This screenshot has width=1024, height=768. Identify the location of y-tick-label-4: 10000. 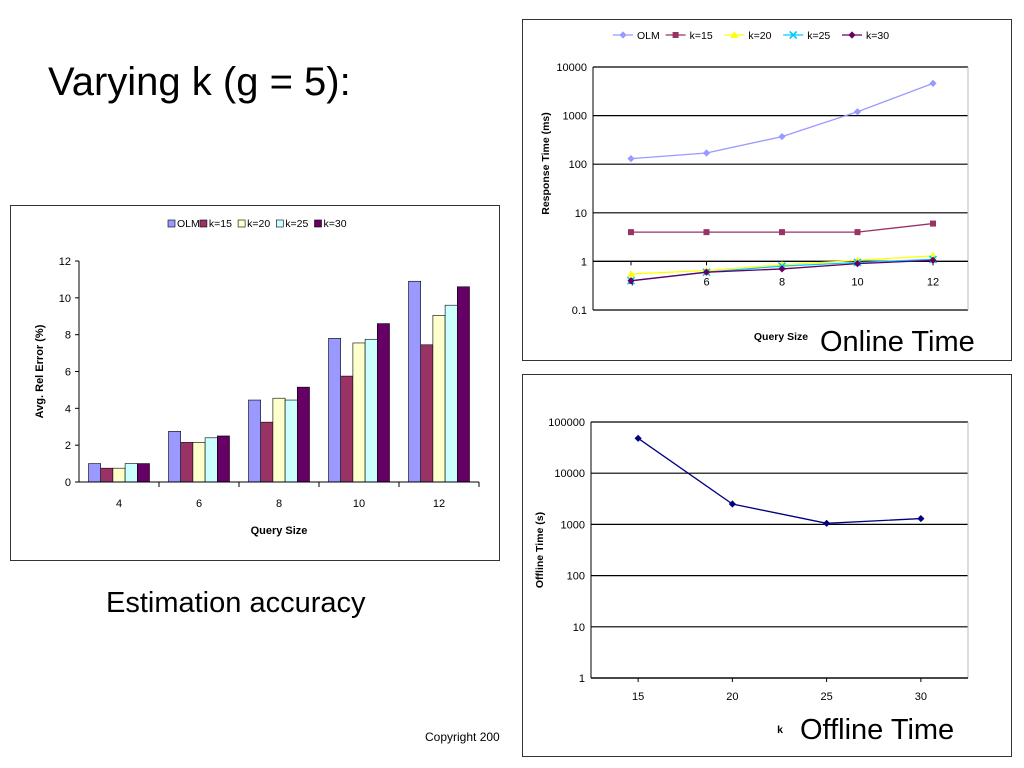
(569, 474).